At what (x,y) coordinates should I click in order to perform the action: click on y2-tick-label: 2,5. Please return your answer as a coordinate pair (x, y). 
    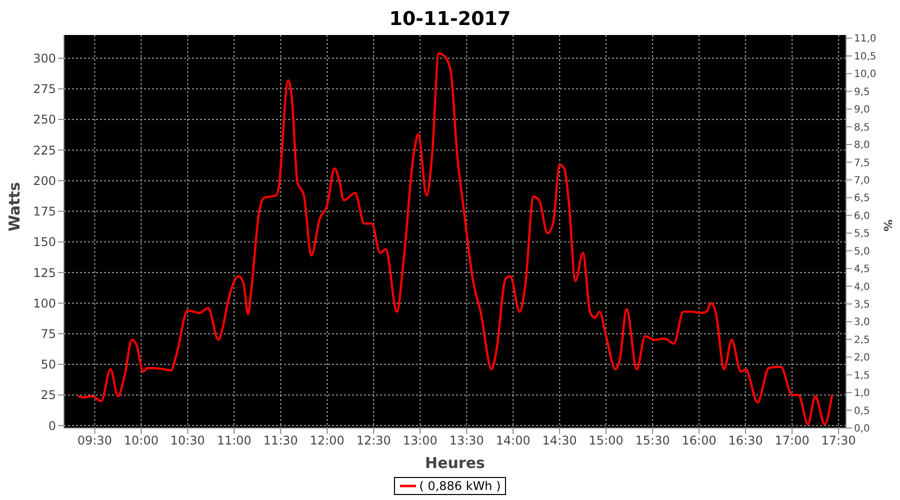
    Looking at the image, I should click on (862, 340).